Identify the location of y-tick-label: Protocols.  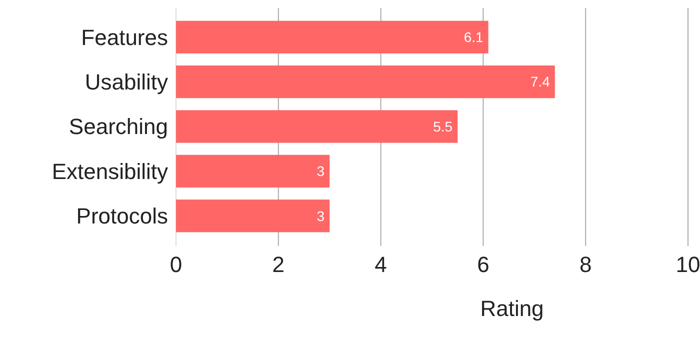
(122, 216).